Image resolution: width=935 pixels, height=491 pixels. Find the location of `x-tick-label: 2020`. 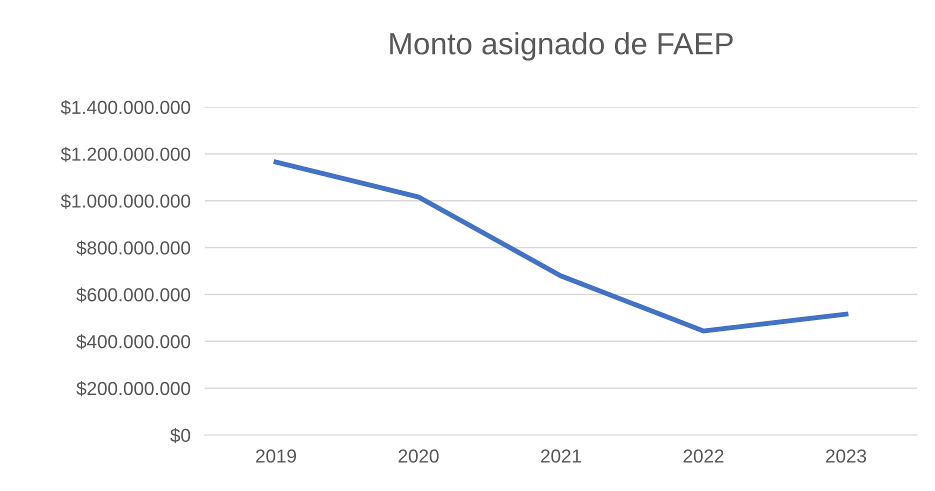

x-tick-label: 2020 is located at coordinates (418, 456).